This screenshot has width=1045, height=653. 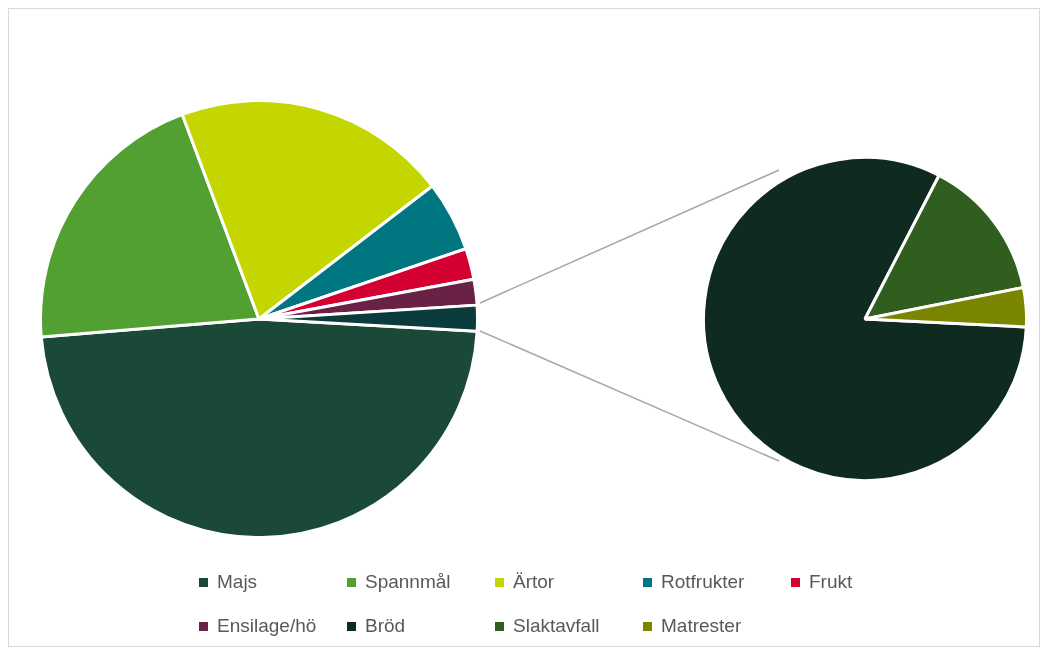 I want to click on legend-label: Majs, so click(x=237, y=582).